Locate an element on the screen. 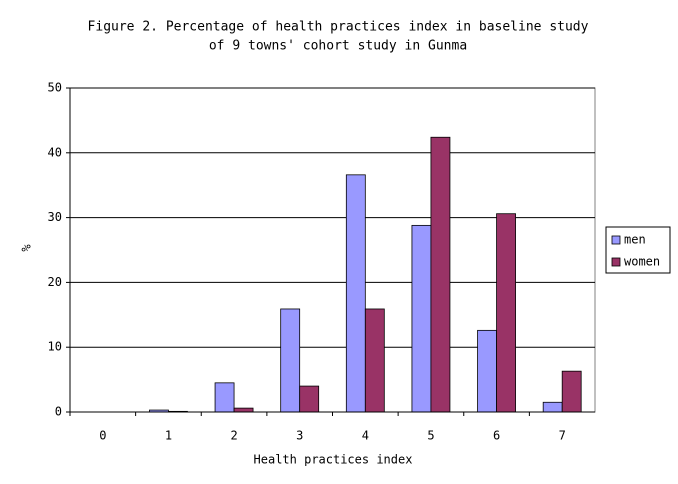 This screenshot has width=678, height=484. y-axis-label: % is located at coordinates (27, 248).